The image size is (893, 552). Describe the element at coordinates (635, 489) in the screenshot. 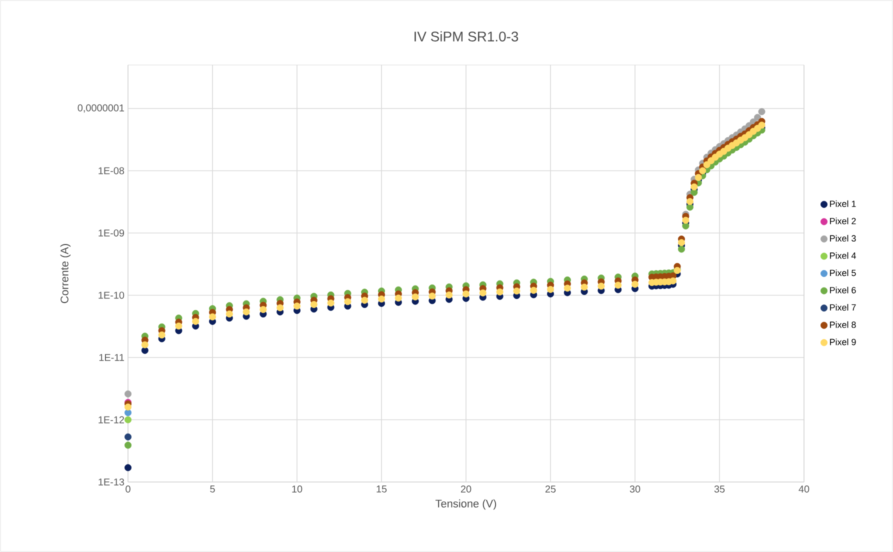

I see `x-tick-label: 30` at that location.